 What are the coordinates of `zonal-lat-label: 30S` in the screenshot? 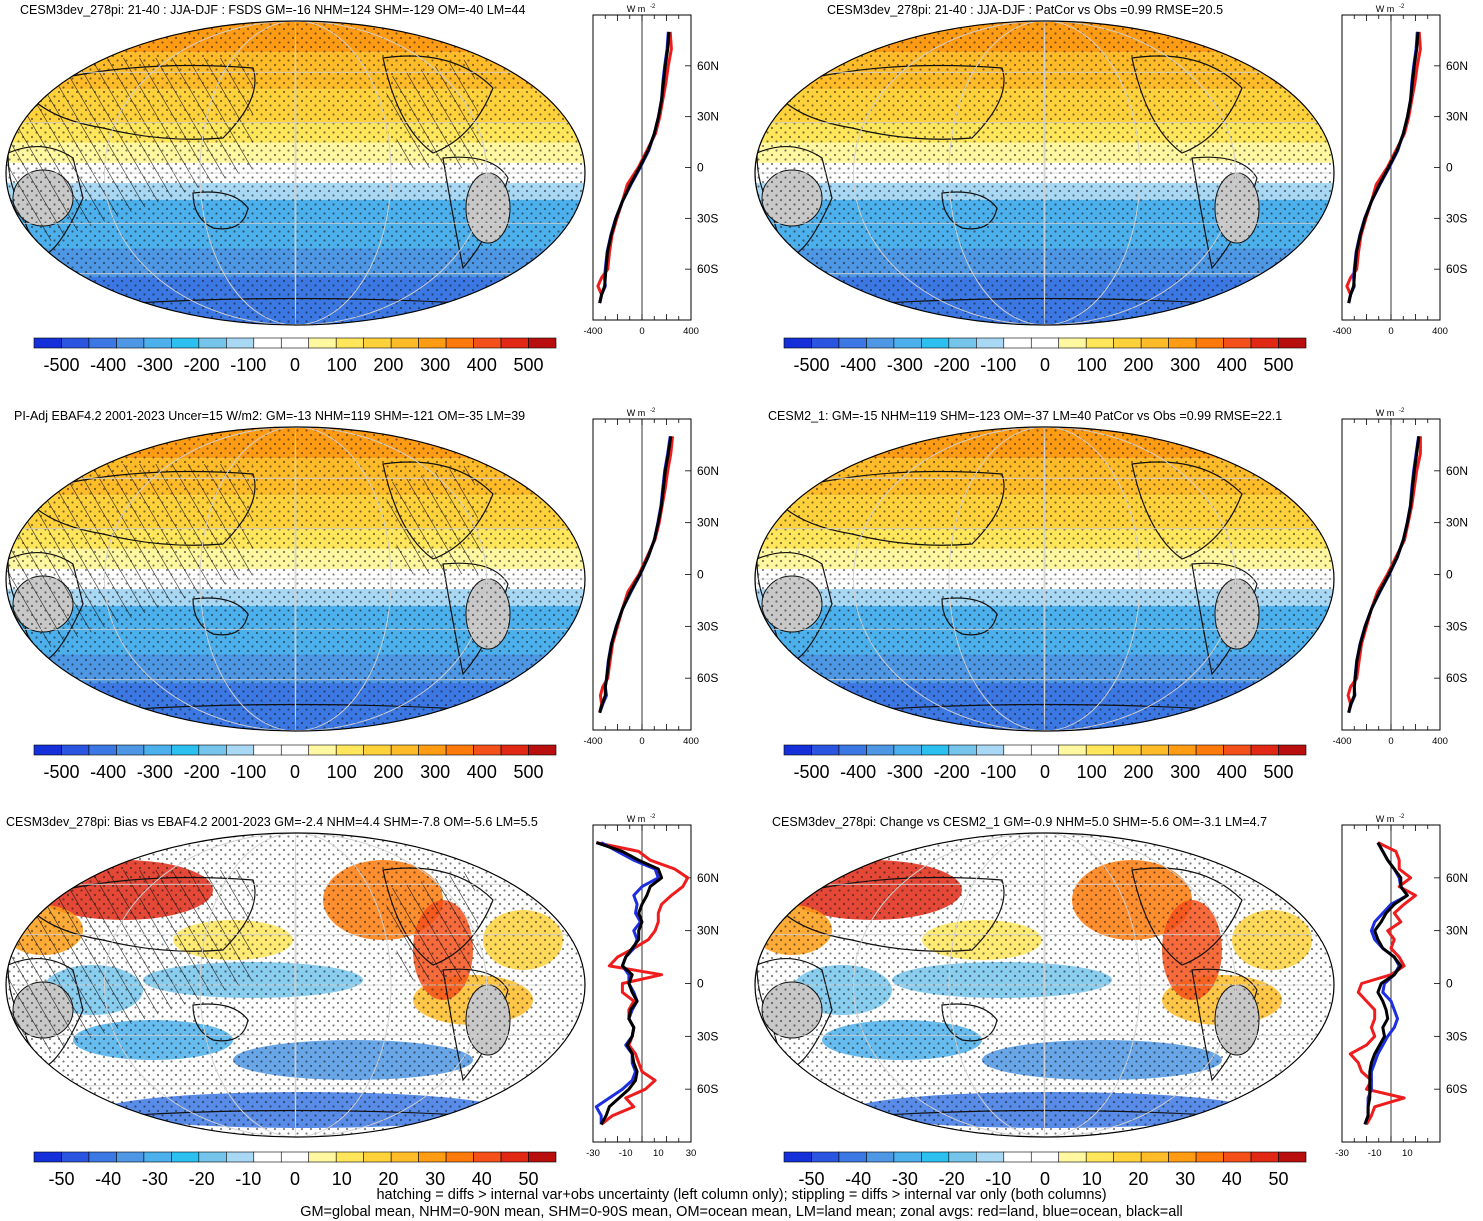 It's located at (1456, 1036).